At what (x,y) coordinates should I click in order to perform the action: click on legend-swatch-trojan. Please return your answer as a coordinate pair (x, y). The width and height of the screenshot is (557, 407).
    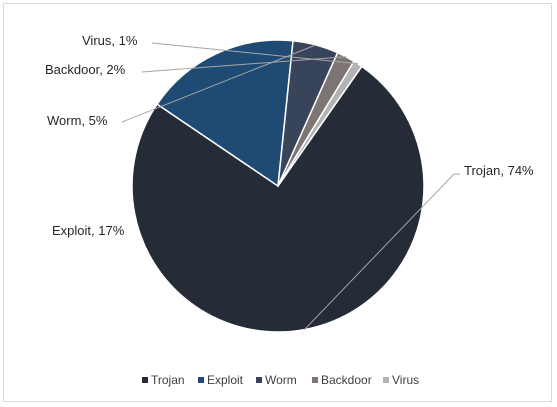
    Looking at the image, I should click on (145, 380).